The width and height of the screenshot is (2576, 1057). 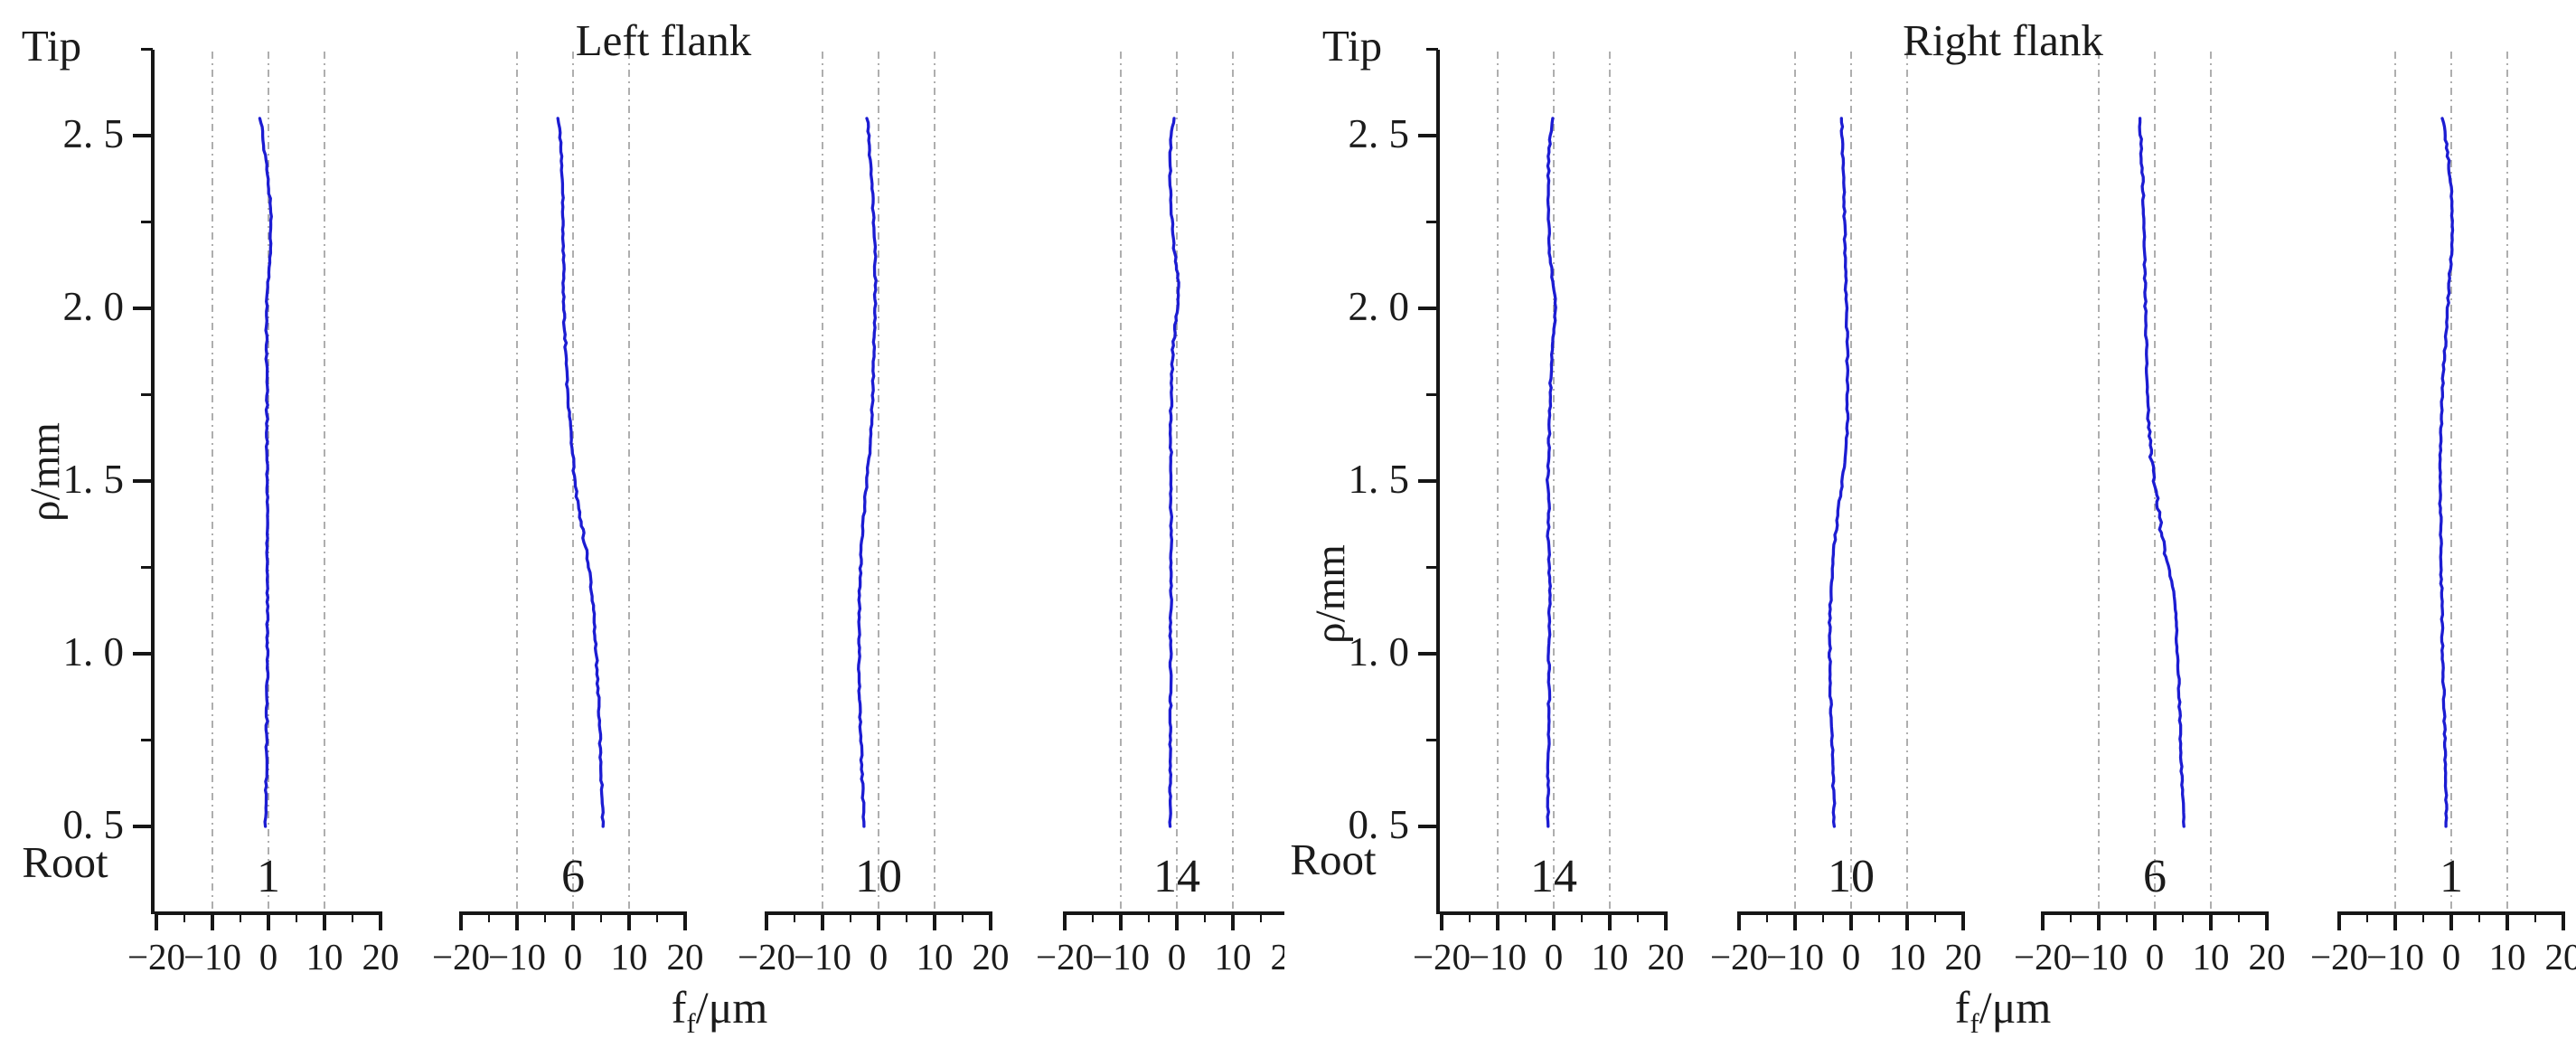 I want to click on x-axis-label: ff/μm, so click(x=720, y=1011).